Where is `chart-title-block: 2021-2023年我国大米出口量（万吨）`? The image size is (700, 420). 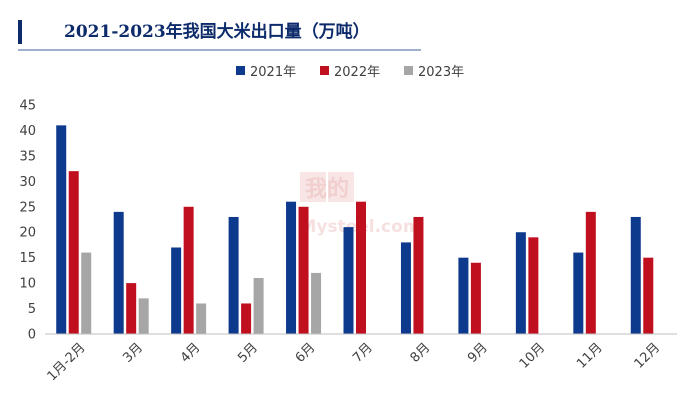 chart-title-block: 2021-2023年我国大米出口量（万吨） is located at coordinates (219, 34).